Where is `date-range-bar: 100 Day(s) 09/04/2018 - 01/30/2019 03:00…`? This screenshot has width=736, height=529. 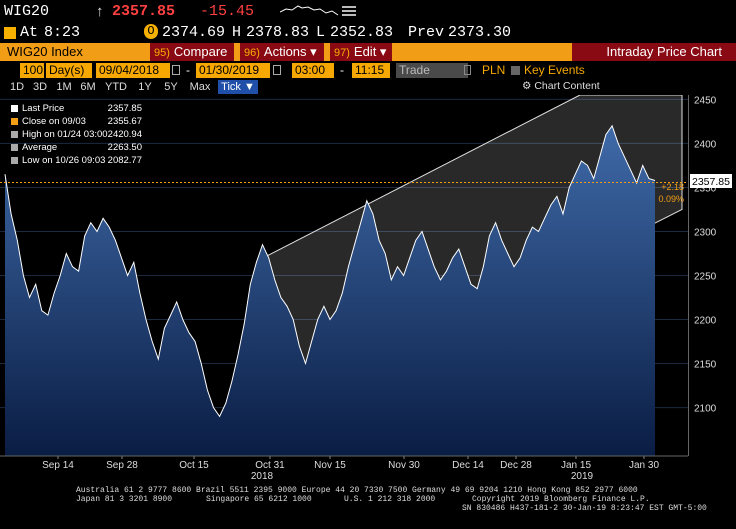 date-range-bar: 100 Day(s) 09/04/2018 - 01/30/2019 03:00… is located at coordinates (368, 70).